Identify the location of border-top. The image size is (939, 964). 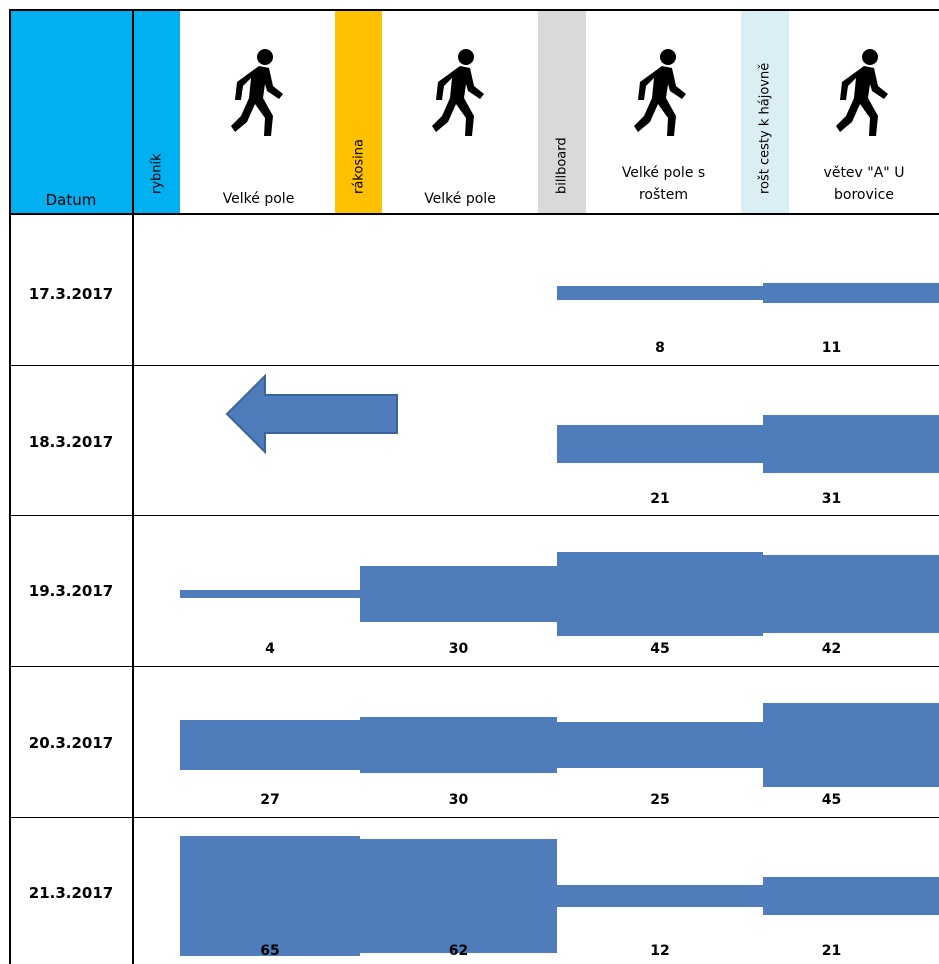
(474, 10).